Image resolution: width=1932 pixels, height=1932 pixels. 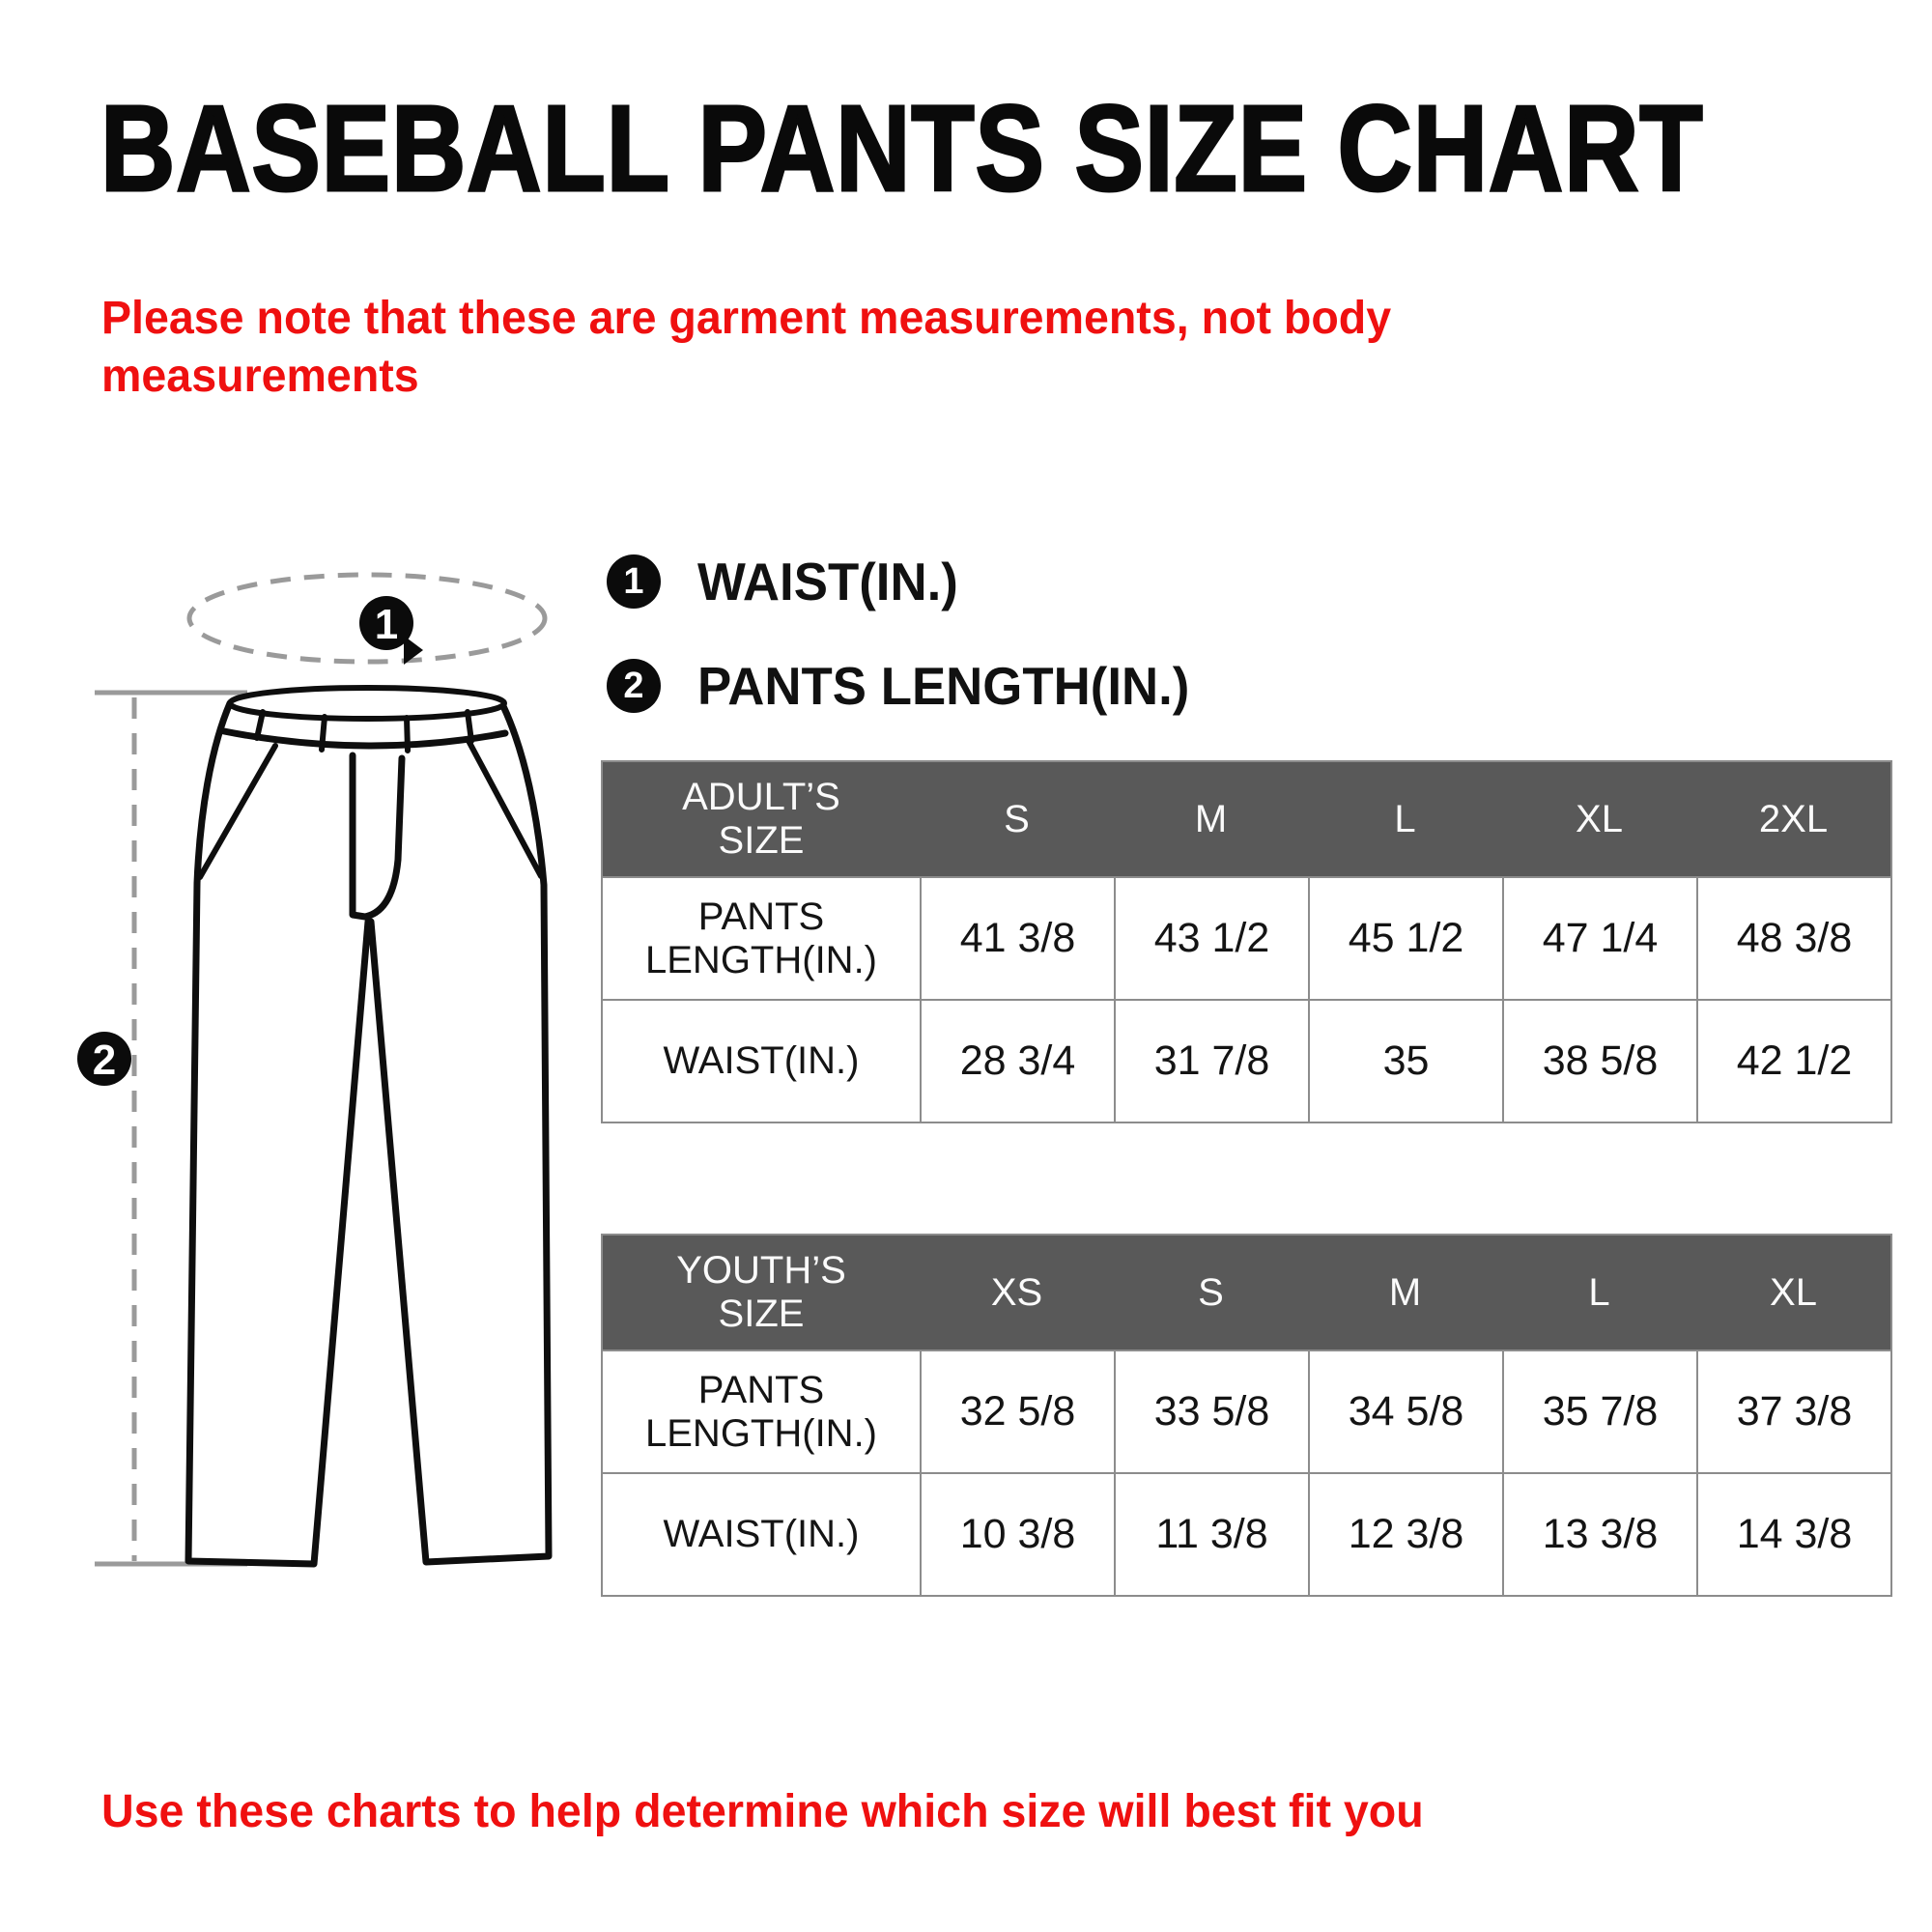 I want to click on table-cell: 34 5/8, so click(x=1405, y=1411).